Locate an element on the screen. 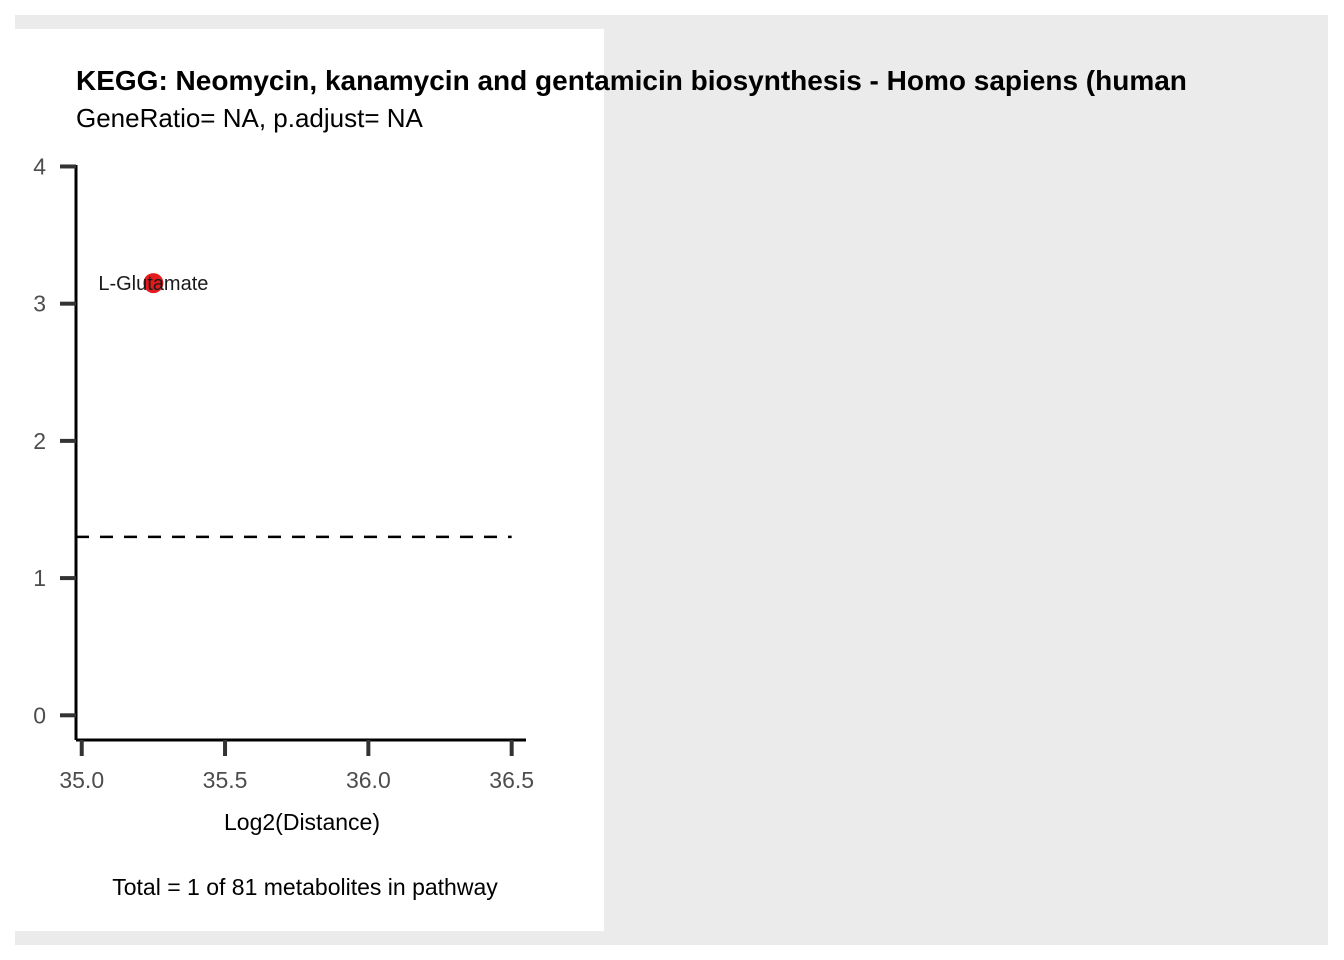  x-tick-label: 36.5 is located at coordinates (511, 780).